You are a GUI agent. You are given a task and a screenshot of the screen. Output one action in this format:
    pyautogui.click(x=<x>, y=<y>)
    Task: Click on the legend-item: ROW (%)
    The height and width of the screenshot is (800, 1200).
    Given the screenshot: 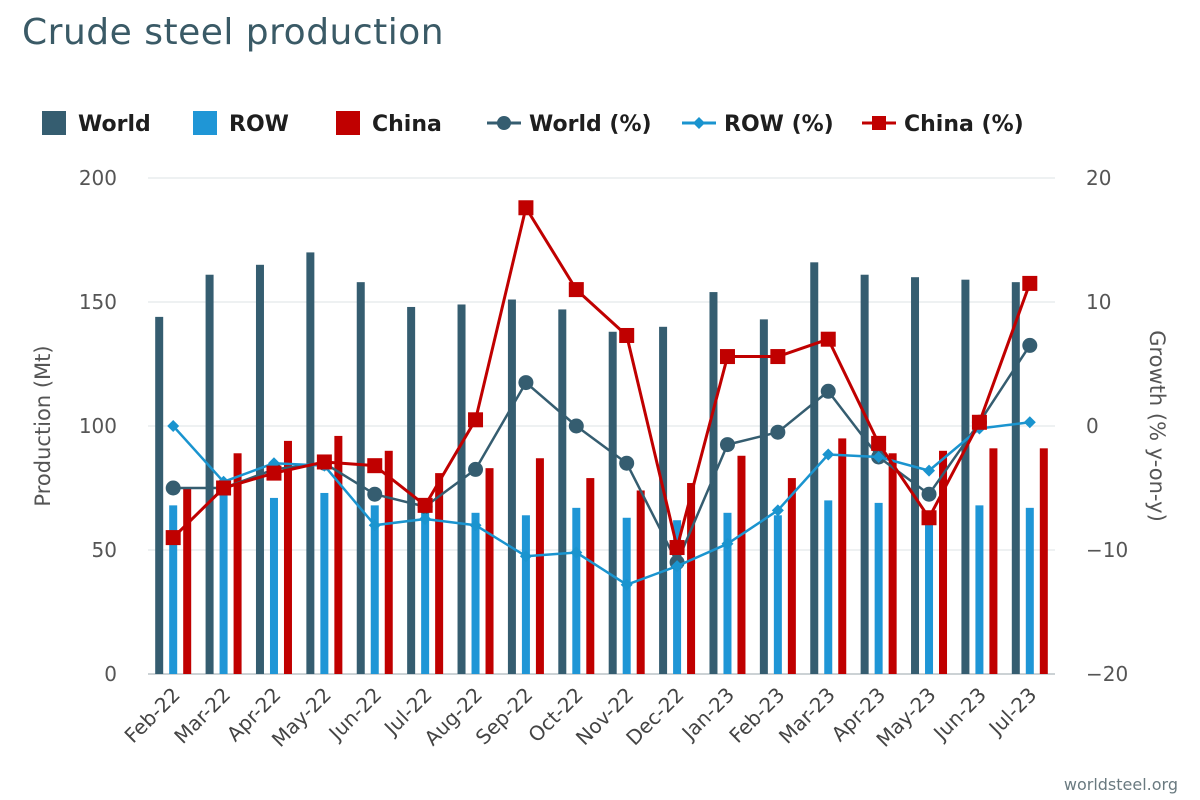 What is the action you would take?
    pyautogui.click(x=758, y=124)
    